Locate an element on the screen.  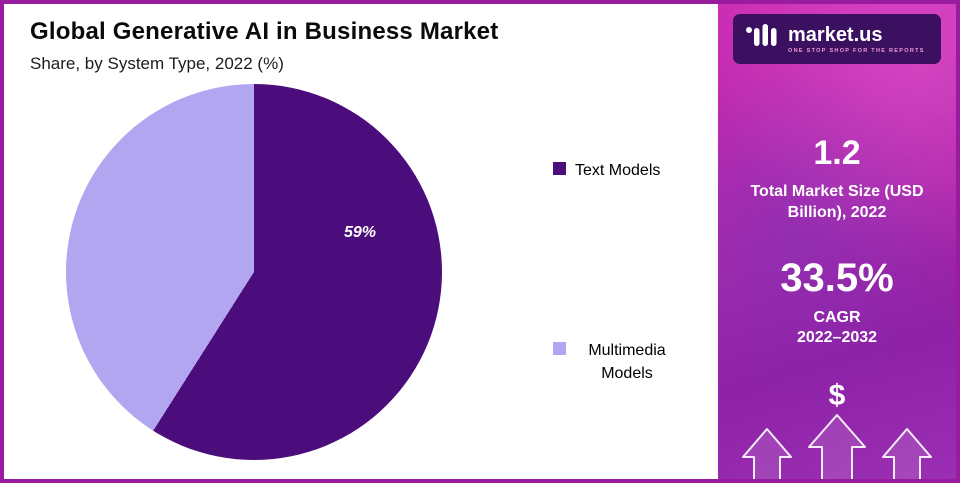
stat-cagr-label: CAGR 2022–2032 is located at coordinates (837, 329).